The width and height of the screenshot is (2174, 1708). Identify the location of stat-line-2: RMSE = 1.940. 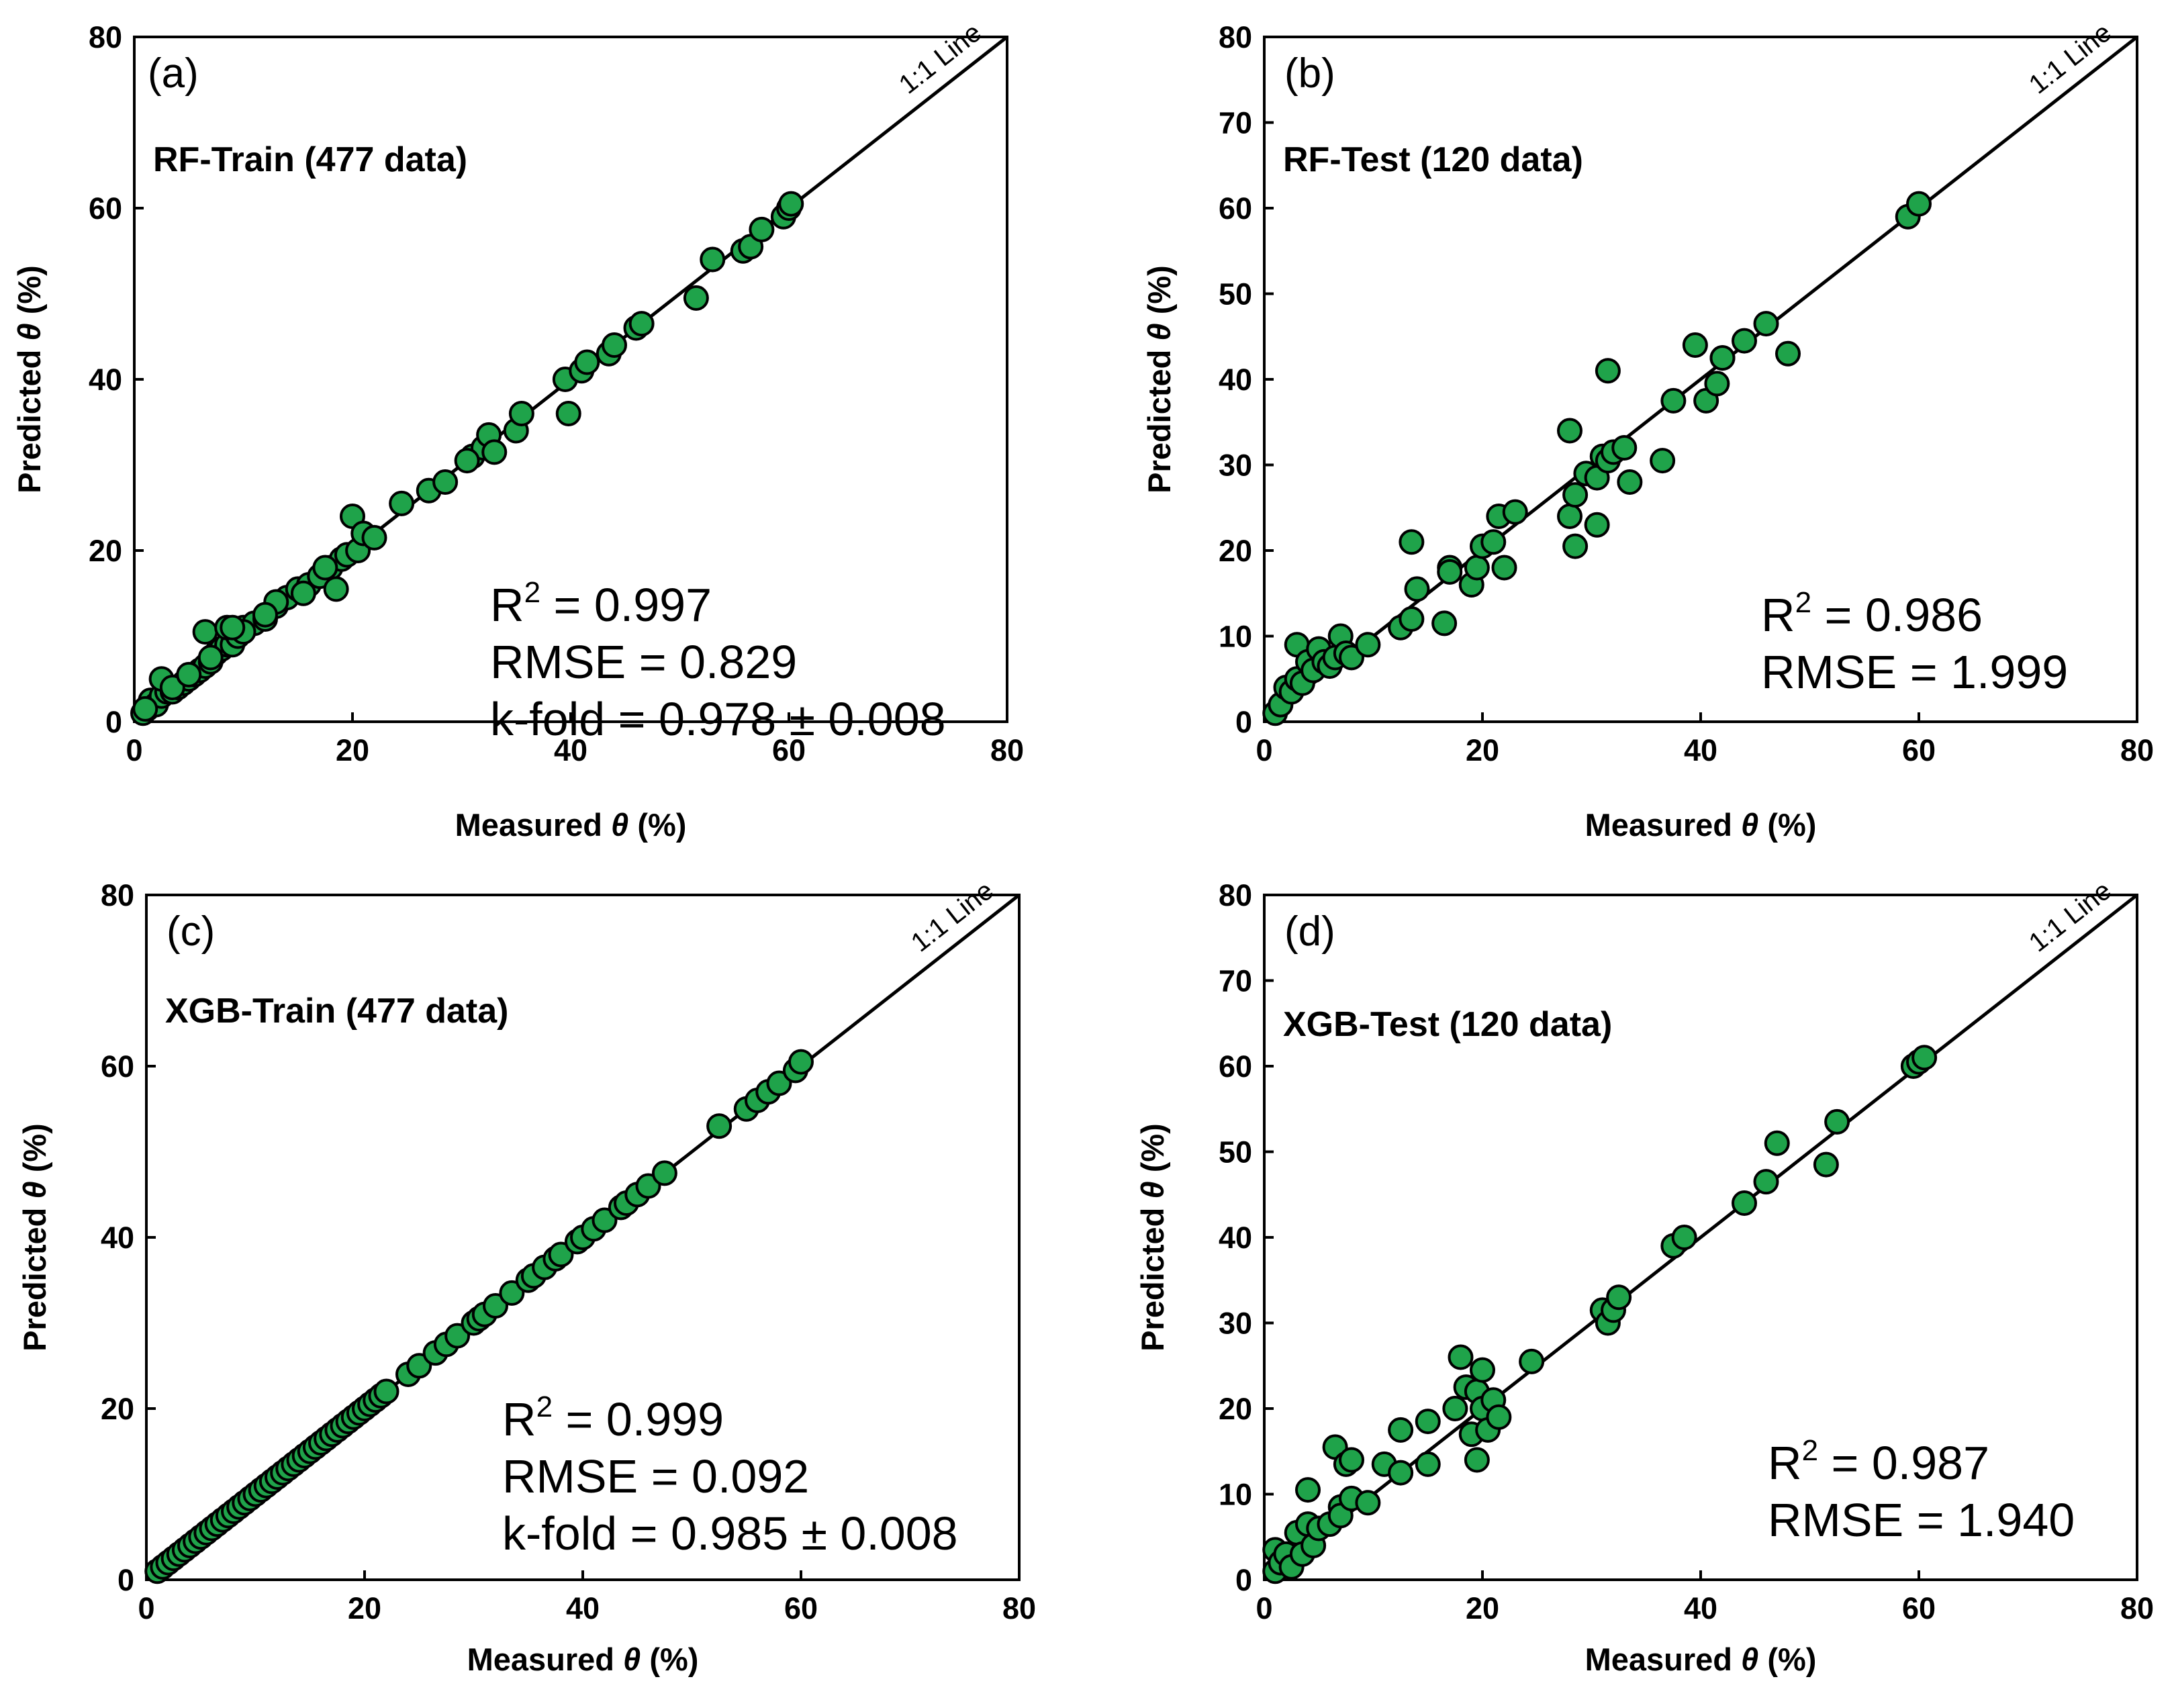
(1921, 1520).